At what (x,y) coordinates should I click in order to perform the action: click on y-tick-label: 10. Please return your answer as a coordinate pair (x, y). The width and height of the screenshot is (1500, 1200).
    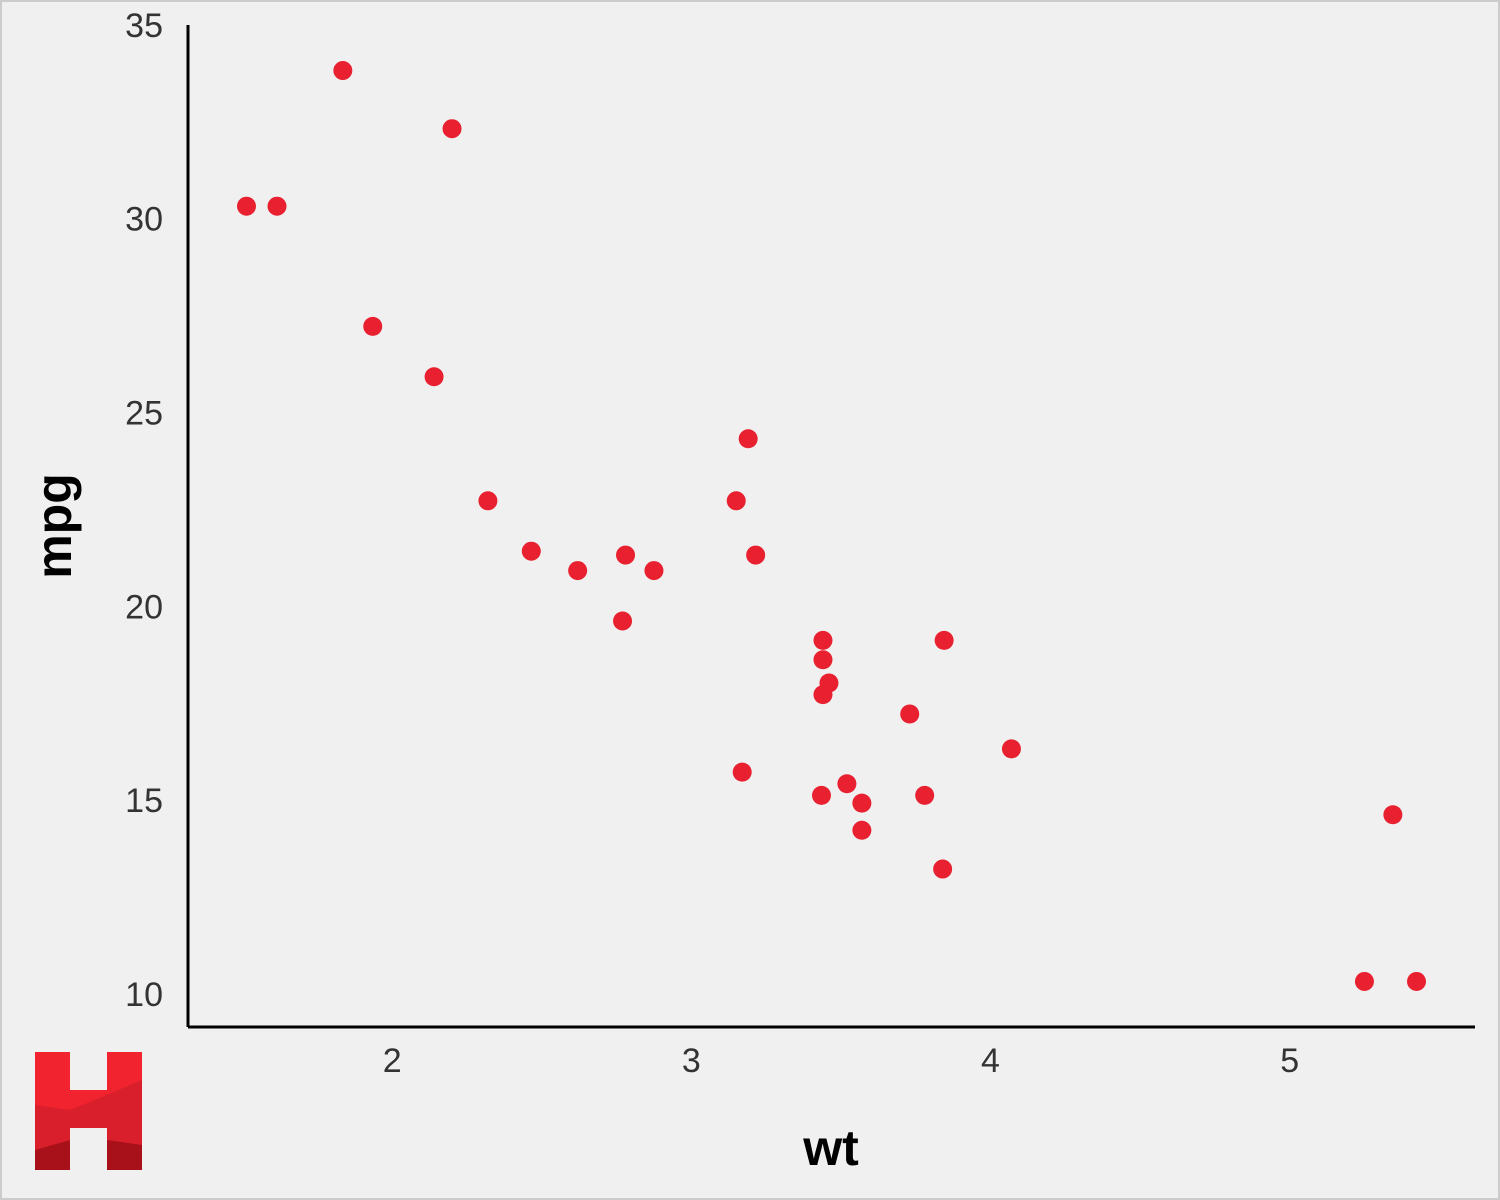
    Looking at the image, I should click on (144, 995).